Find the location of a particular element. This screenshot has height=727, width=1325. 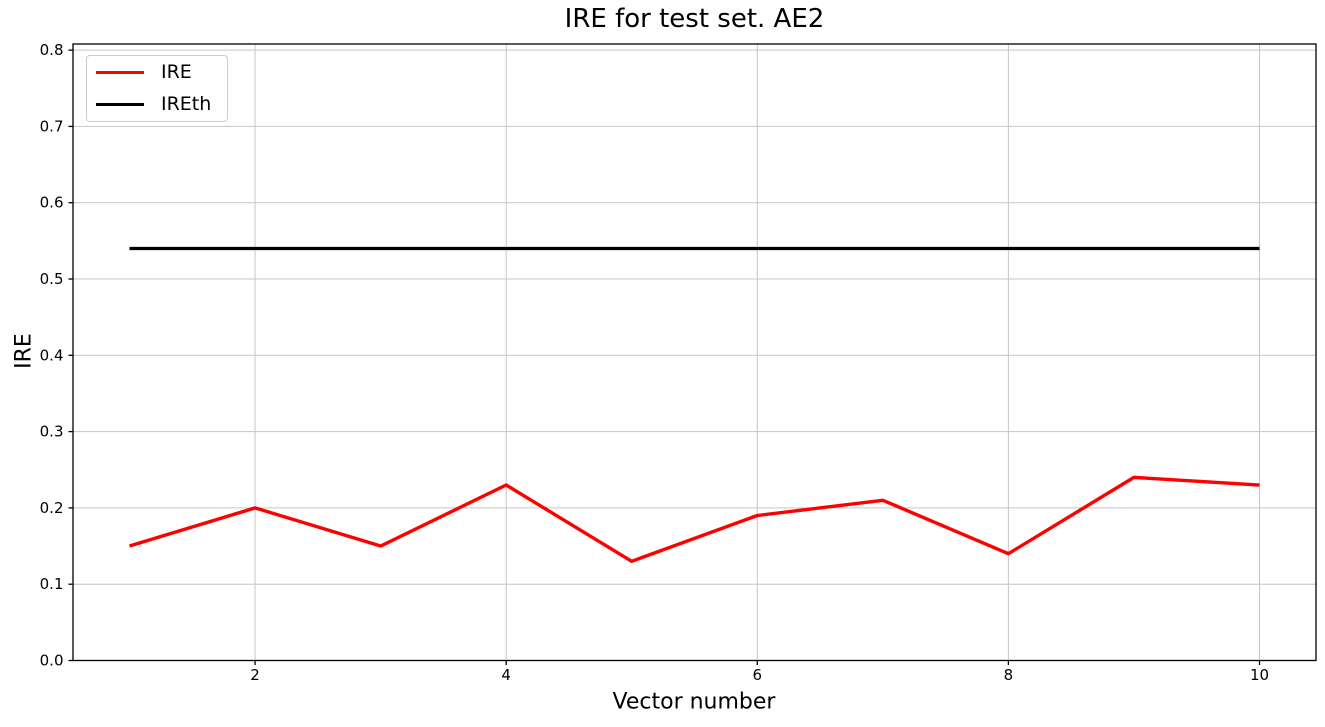

x-tick-label: 6 is located at coordinates (758, 675).